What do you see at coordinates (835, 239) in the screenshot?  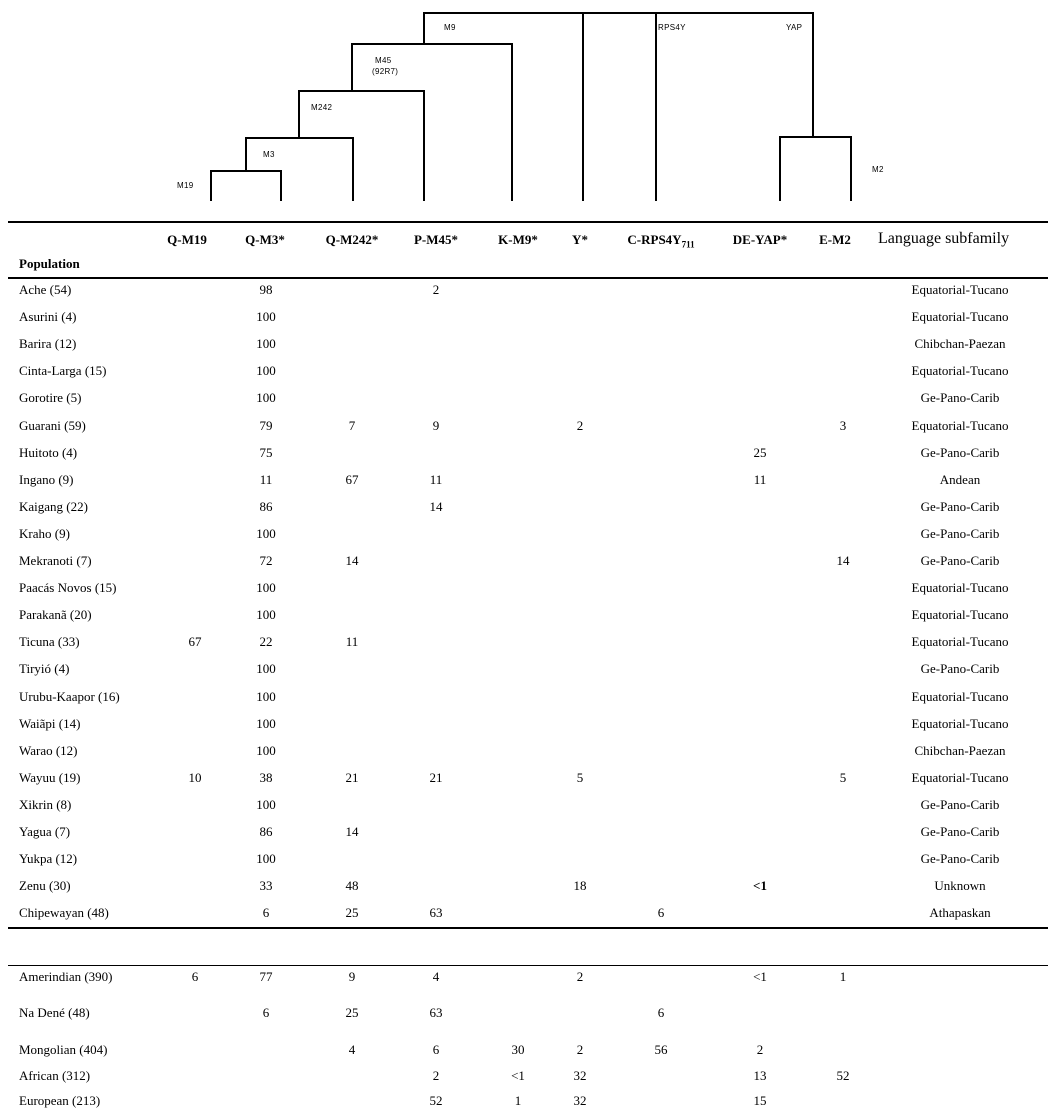 I see `col-header-e-m2: E-M2` at bounding box center [835, 239].